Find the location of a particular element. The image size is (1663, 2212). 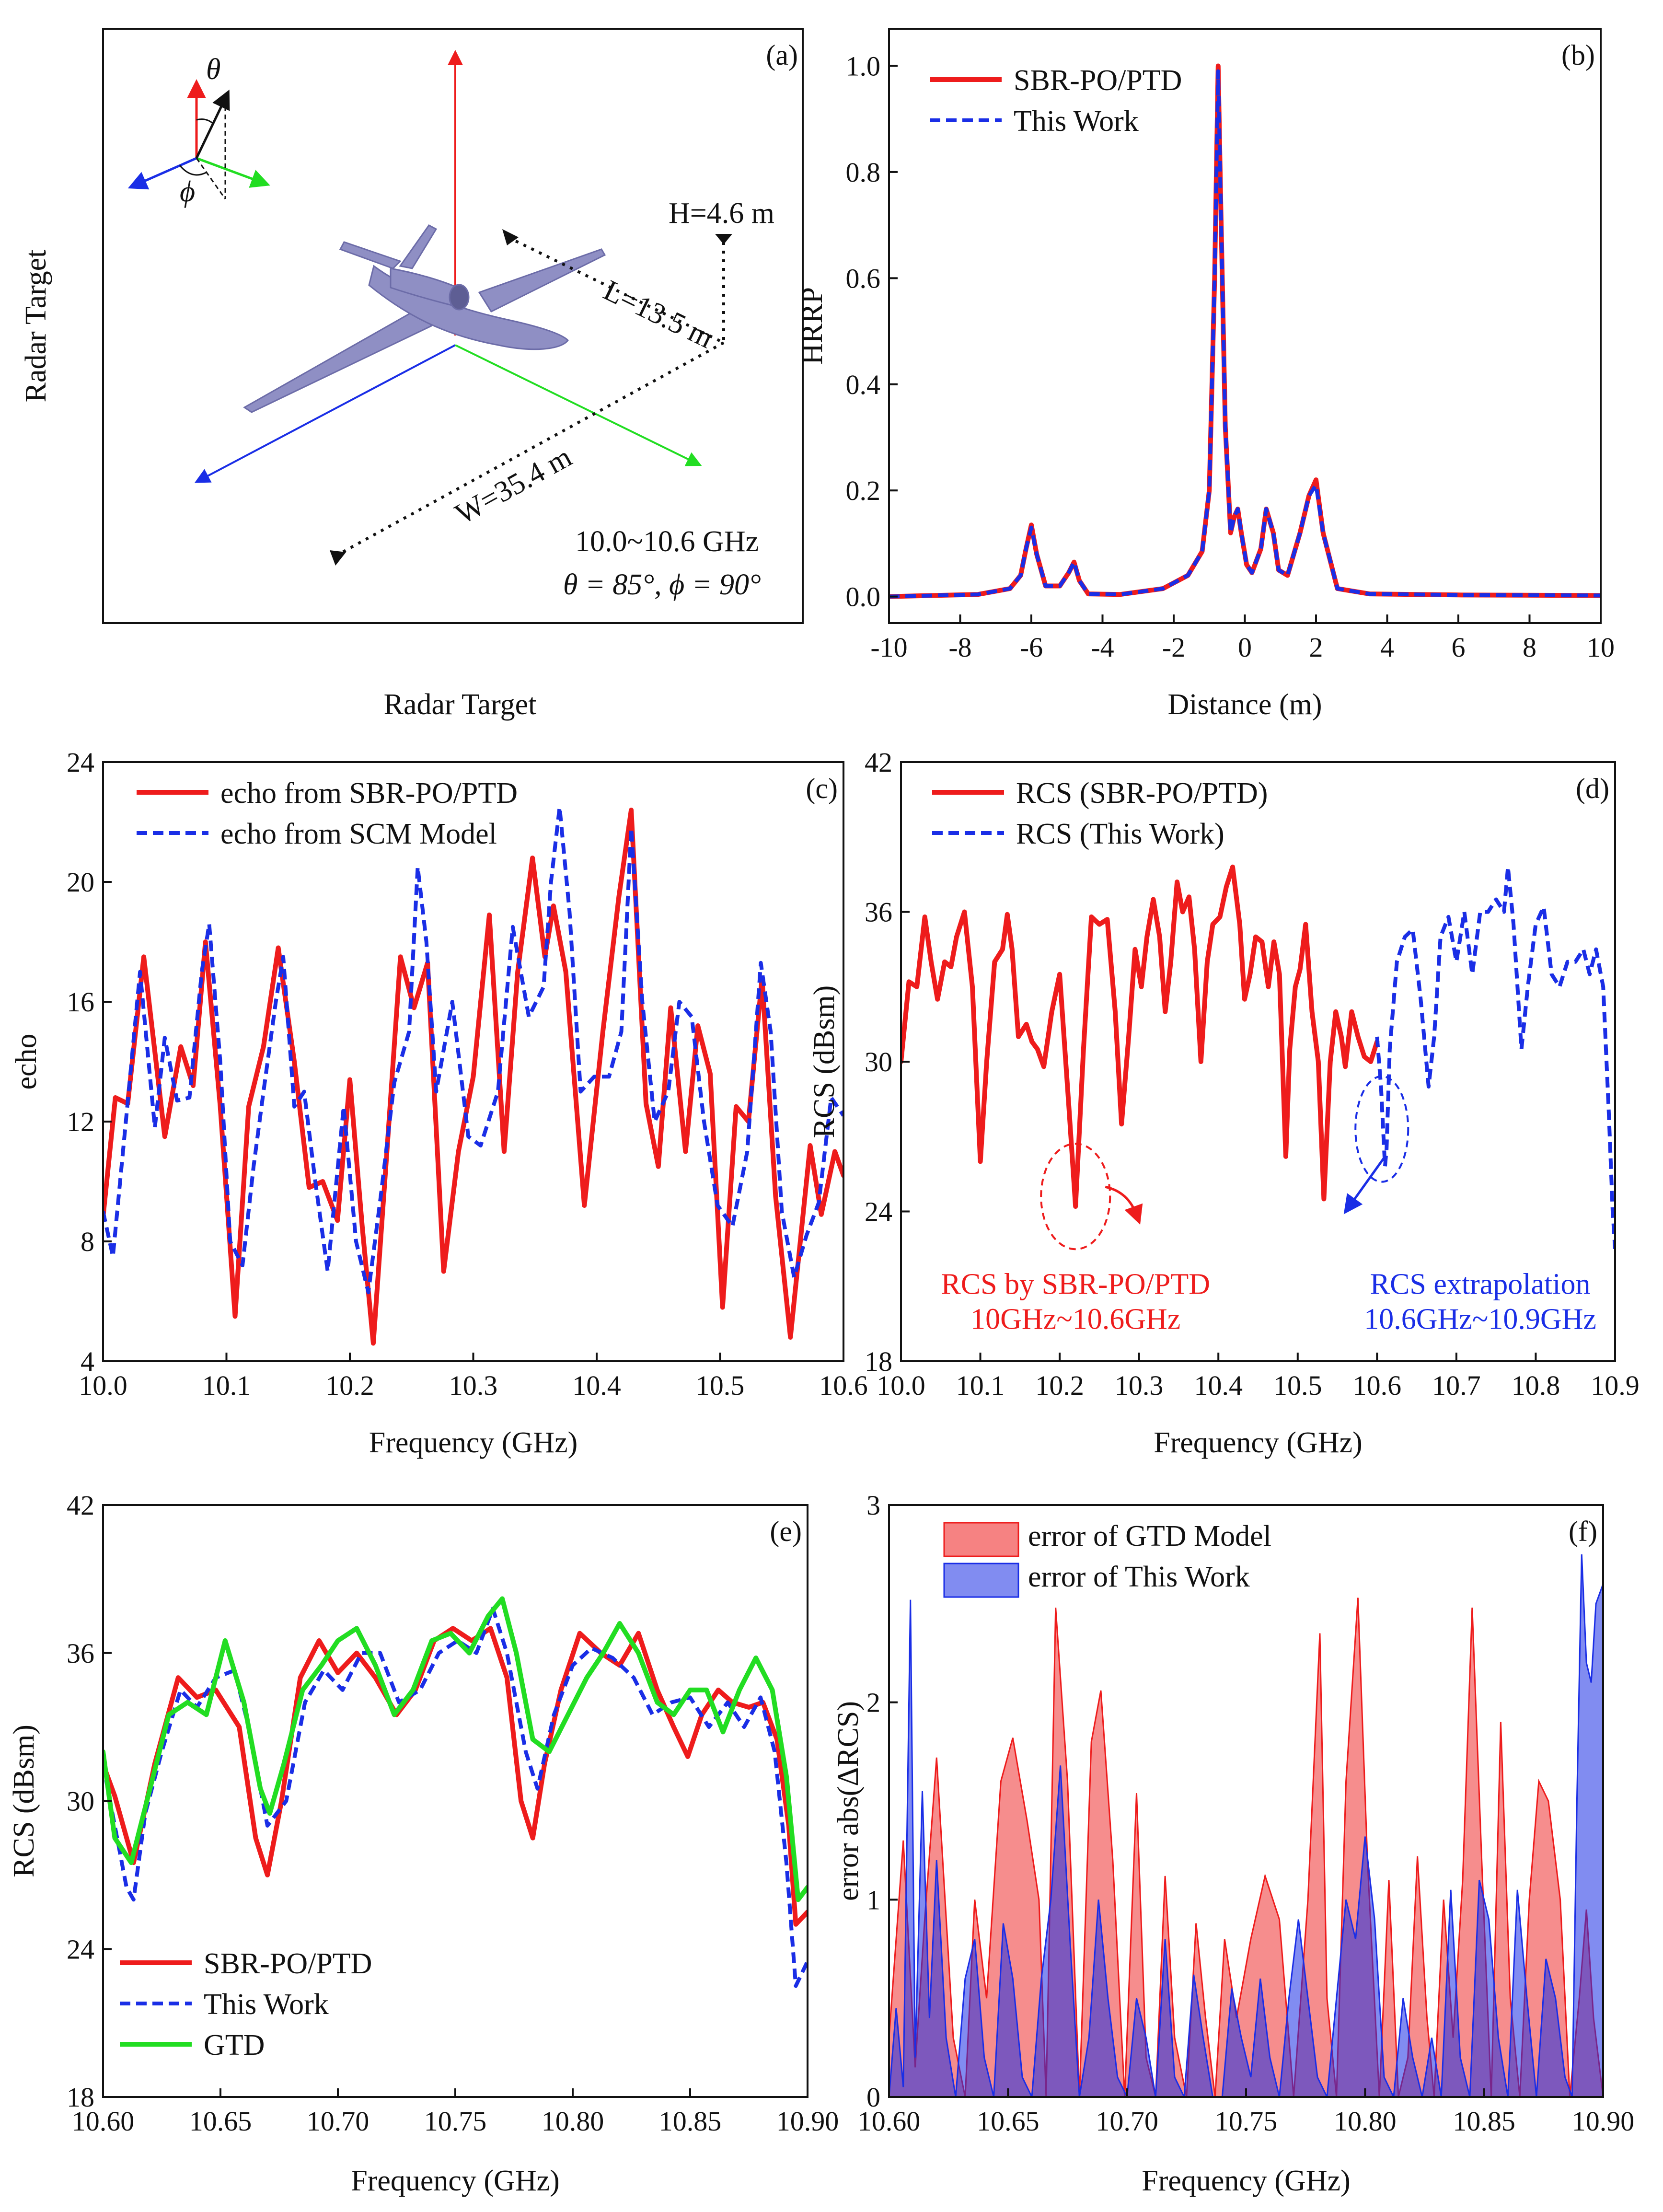

y-axis-label-d: RCS (dBsm) is located at coordinates (824, 1061).